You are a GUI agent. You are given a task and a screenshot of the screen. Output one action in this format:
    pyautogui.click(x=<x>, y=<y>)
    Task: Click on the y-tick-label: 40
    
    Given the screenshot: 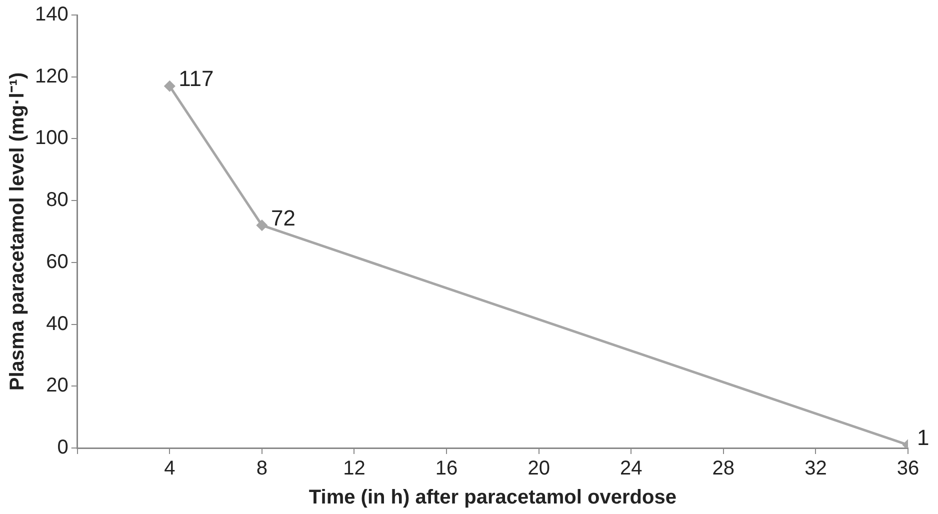 What is the action you would take?
    pyautogui.click(x=57, y=323)
    